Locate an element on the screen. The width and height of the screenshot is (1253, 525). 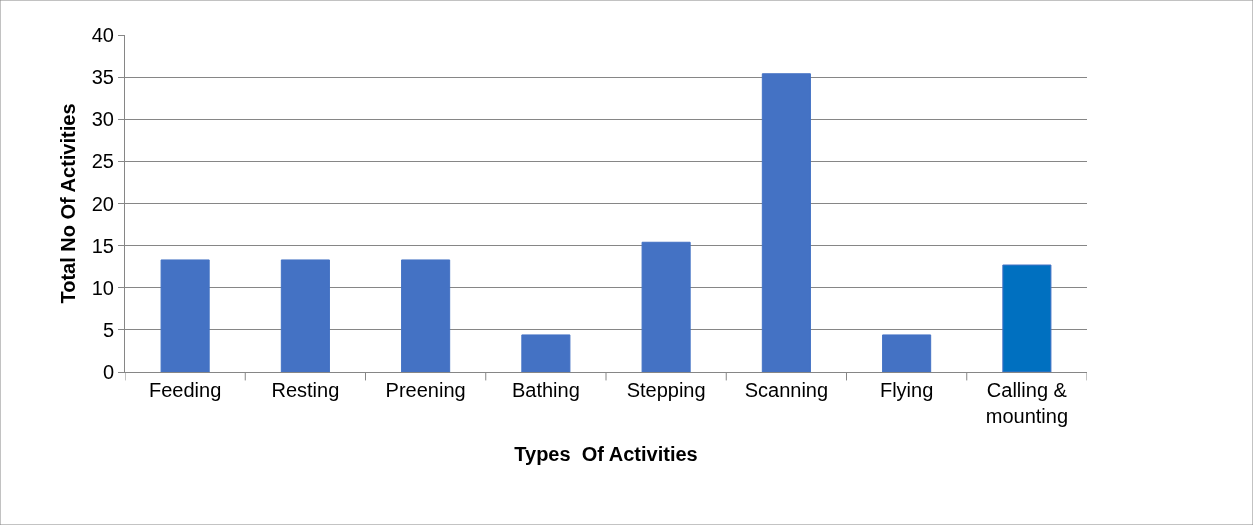
y-tick-label: 5 is located at coordinates (108, 329).